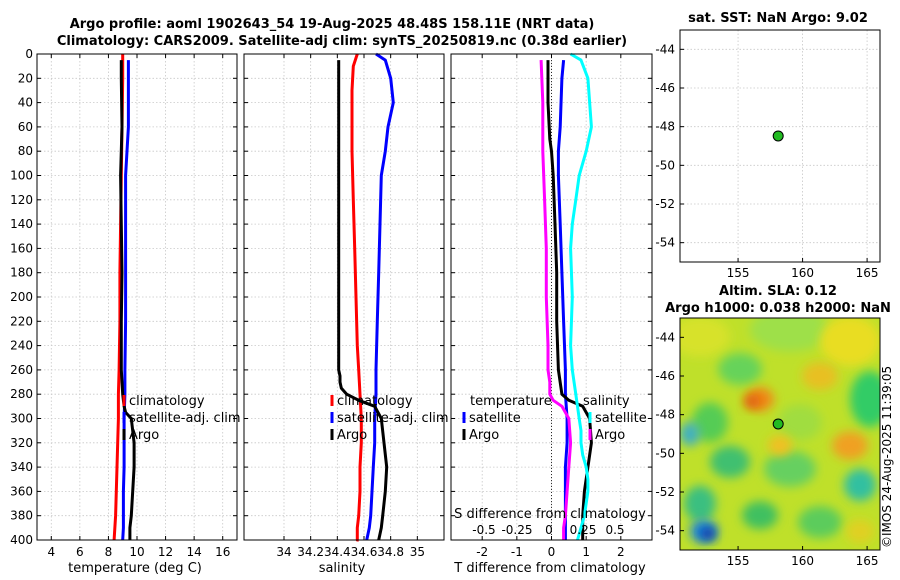 The image size is (900, 580). What do you see at coordinates (25, 151) in the screenshot?
I see `y-tick-label: 80` at bounding box center [25, 151].